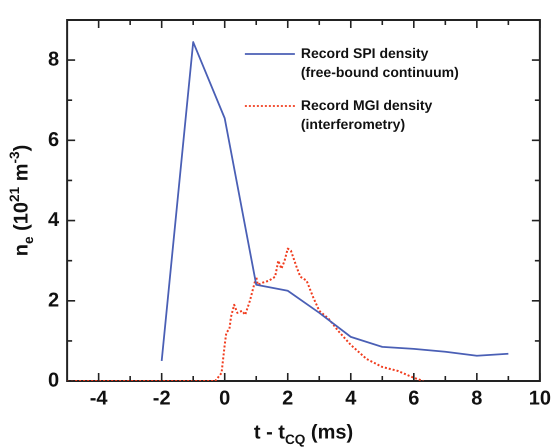 The width and height of the screenshot is (557, 447). What do you see at coordinates (351, 399) in the screenshot?
I see `x-tick-label: 4` at bounding box center [351, 399].